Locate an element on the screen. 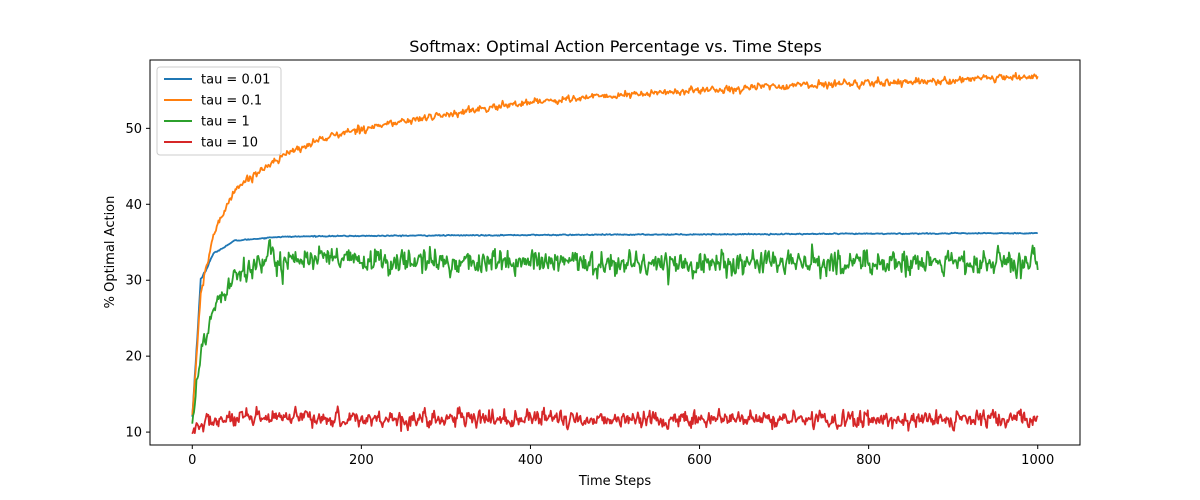  x-axis-label: Time Steps is located at coordinates (615, 481).